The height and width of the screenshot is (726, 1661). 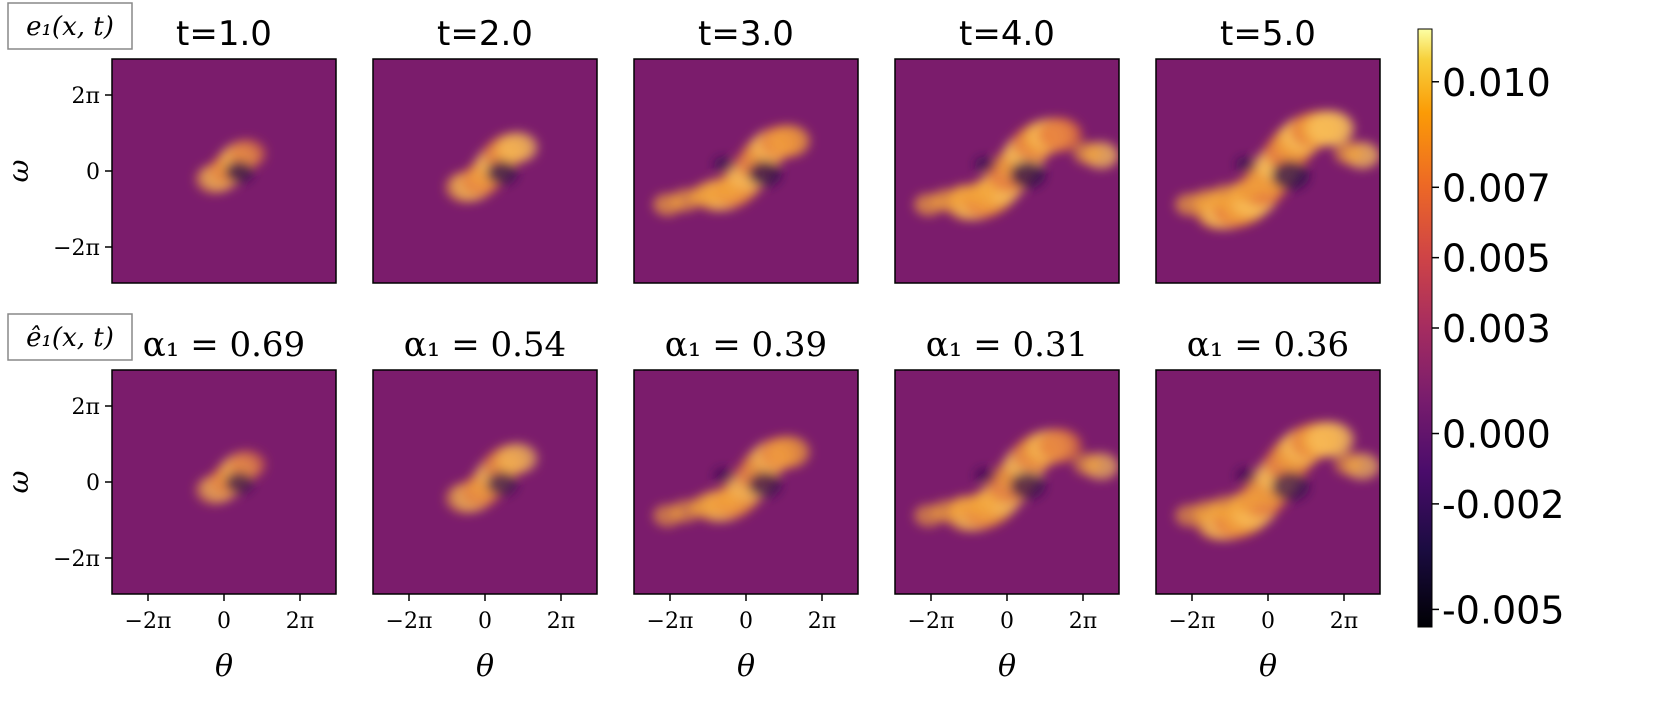 I want to click on row-label-text: e₁(x, t), so click(x=70, y=27).